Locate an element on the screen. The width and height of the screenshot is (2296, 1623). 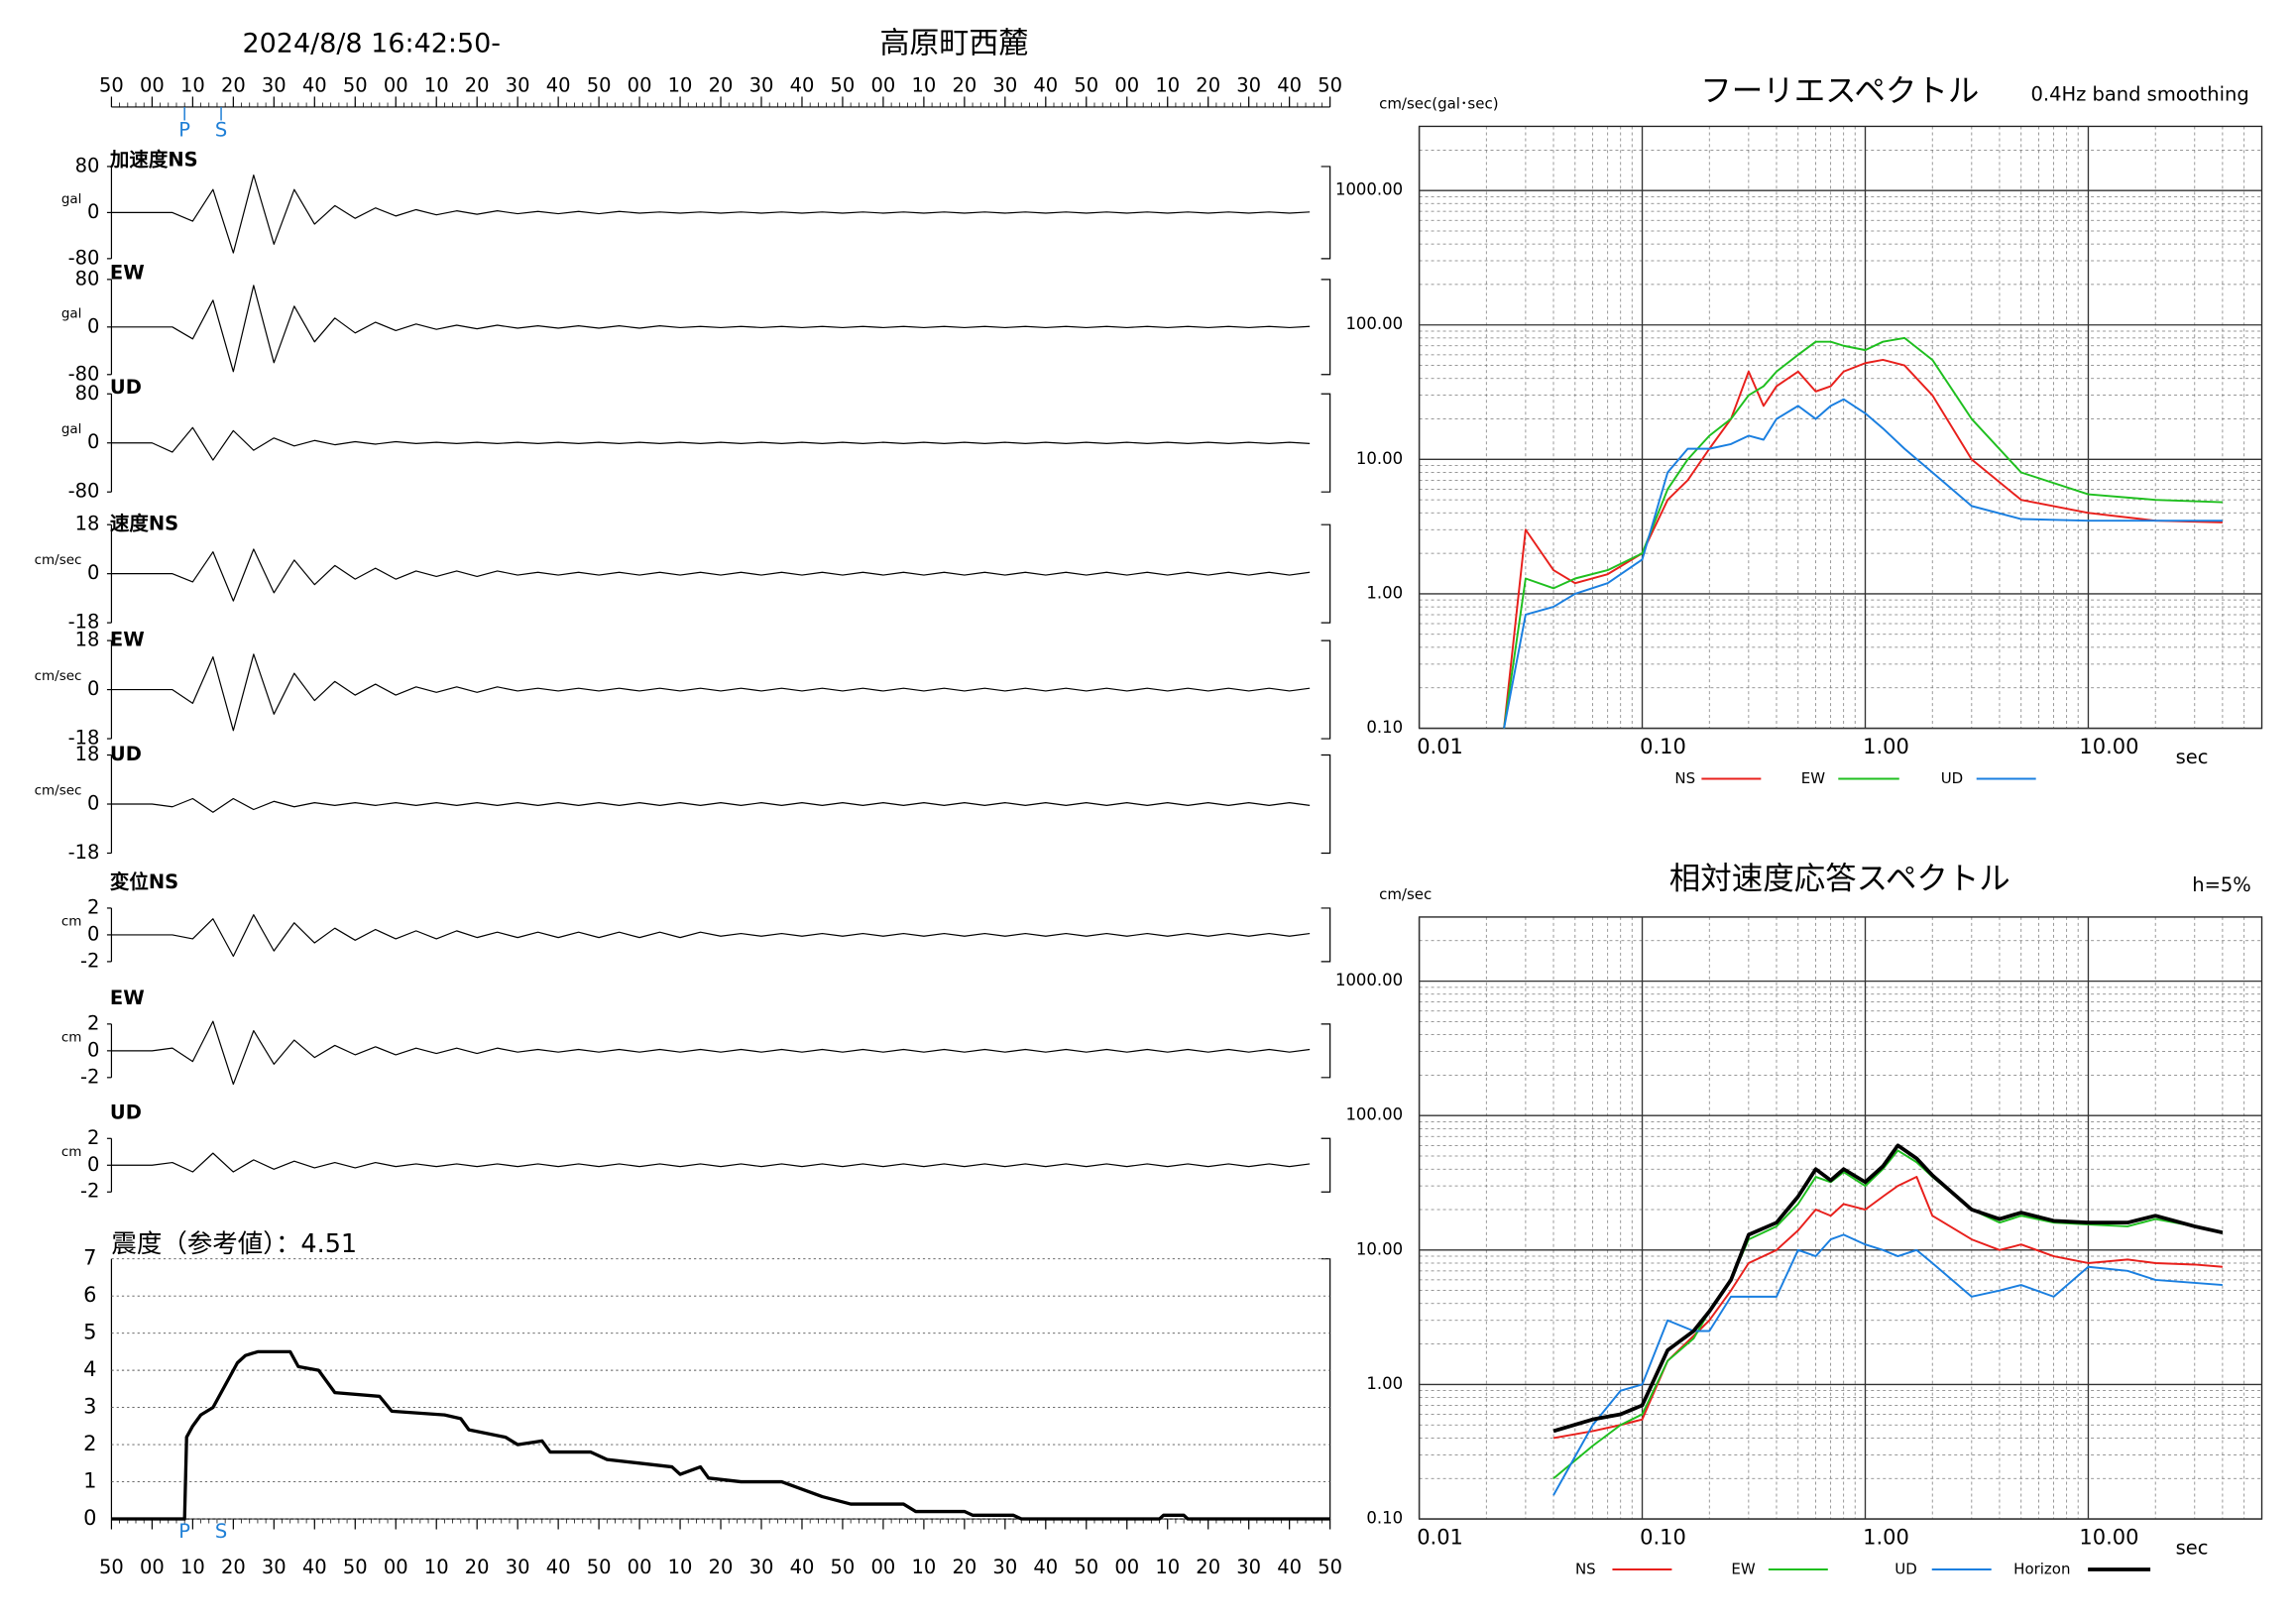
y-tick-label: 0.10 is located at coordinates (1385, 727).